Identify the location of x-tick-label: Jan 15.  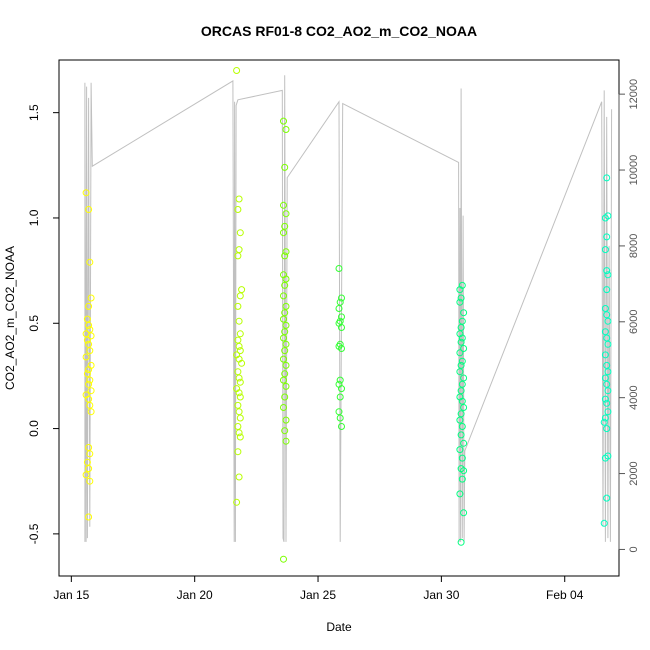
(71, 595).